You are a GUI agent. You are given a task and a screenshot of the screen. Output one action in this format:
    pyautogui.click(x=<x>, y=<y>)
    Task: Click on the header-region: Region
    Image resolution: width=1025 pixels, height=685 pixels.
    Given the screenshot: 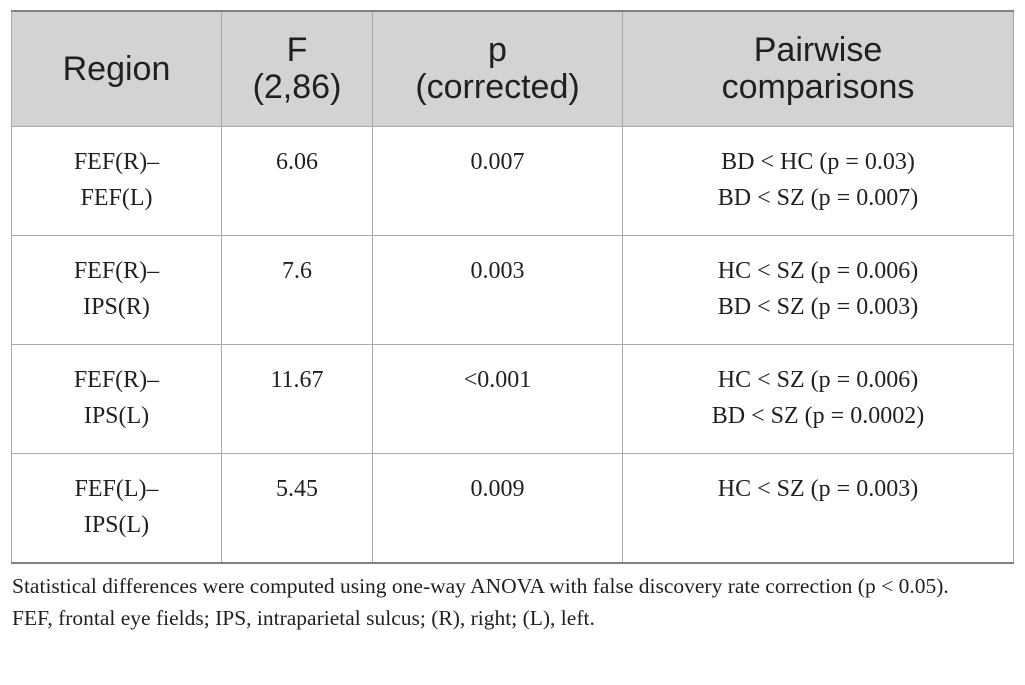 What is the action you would take?
    pyautogui.click(x=116, y=68)
    